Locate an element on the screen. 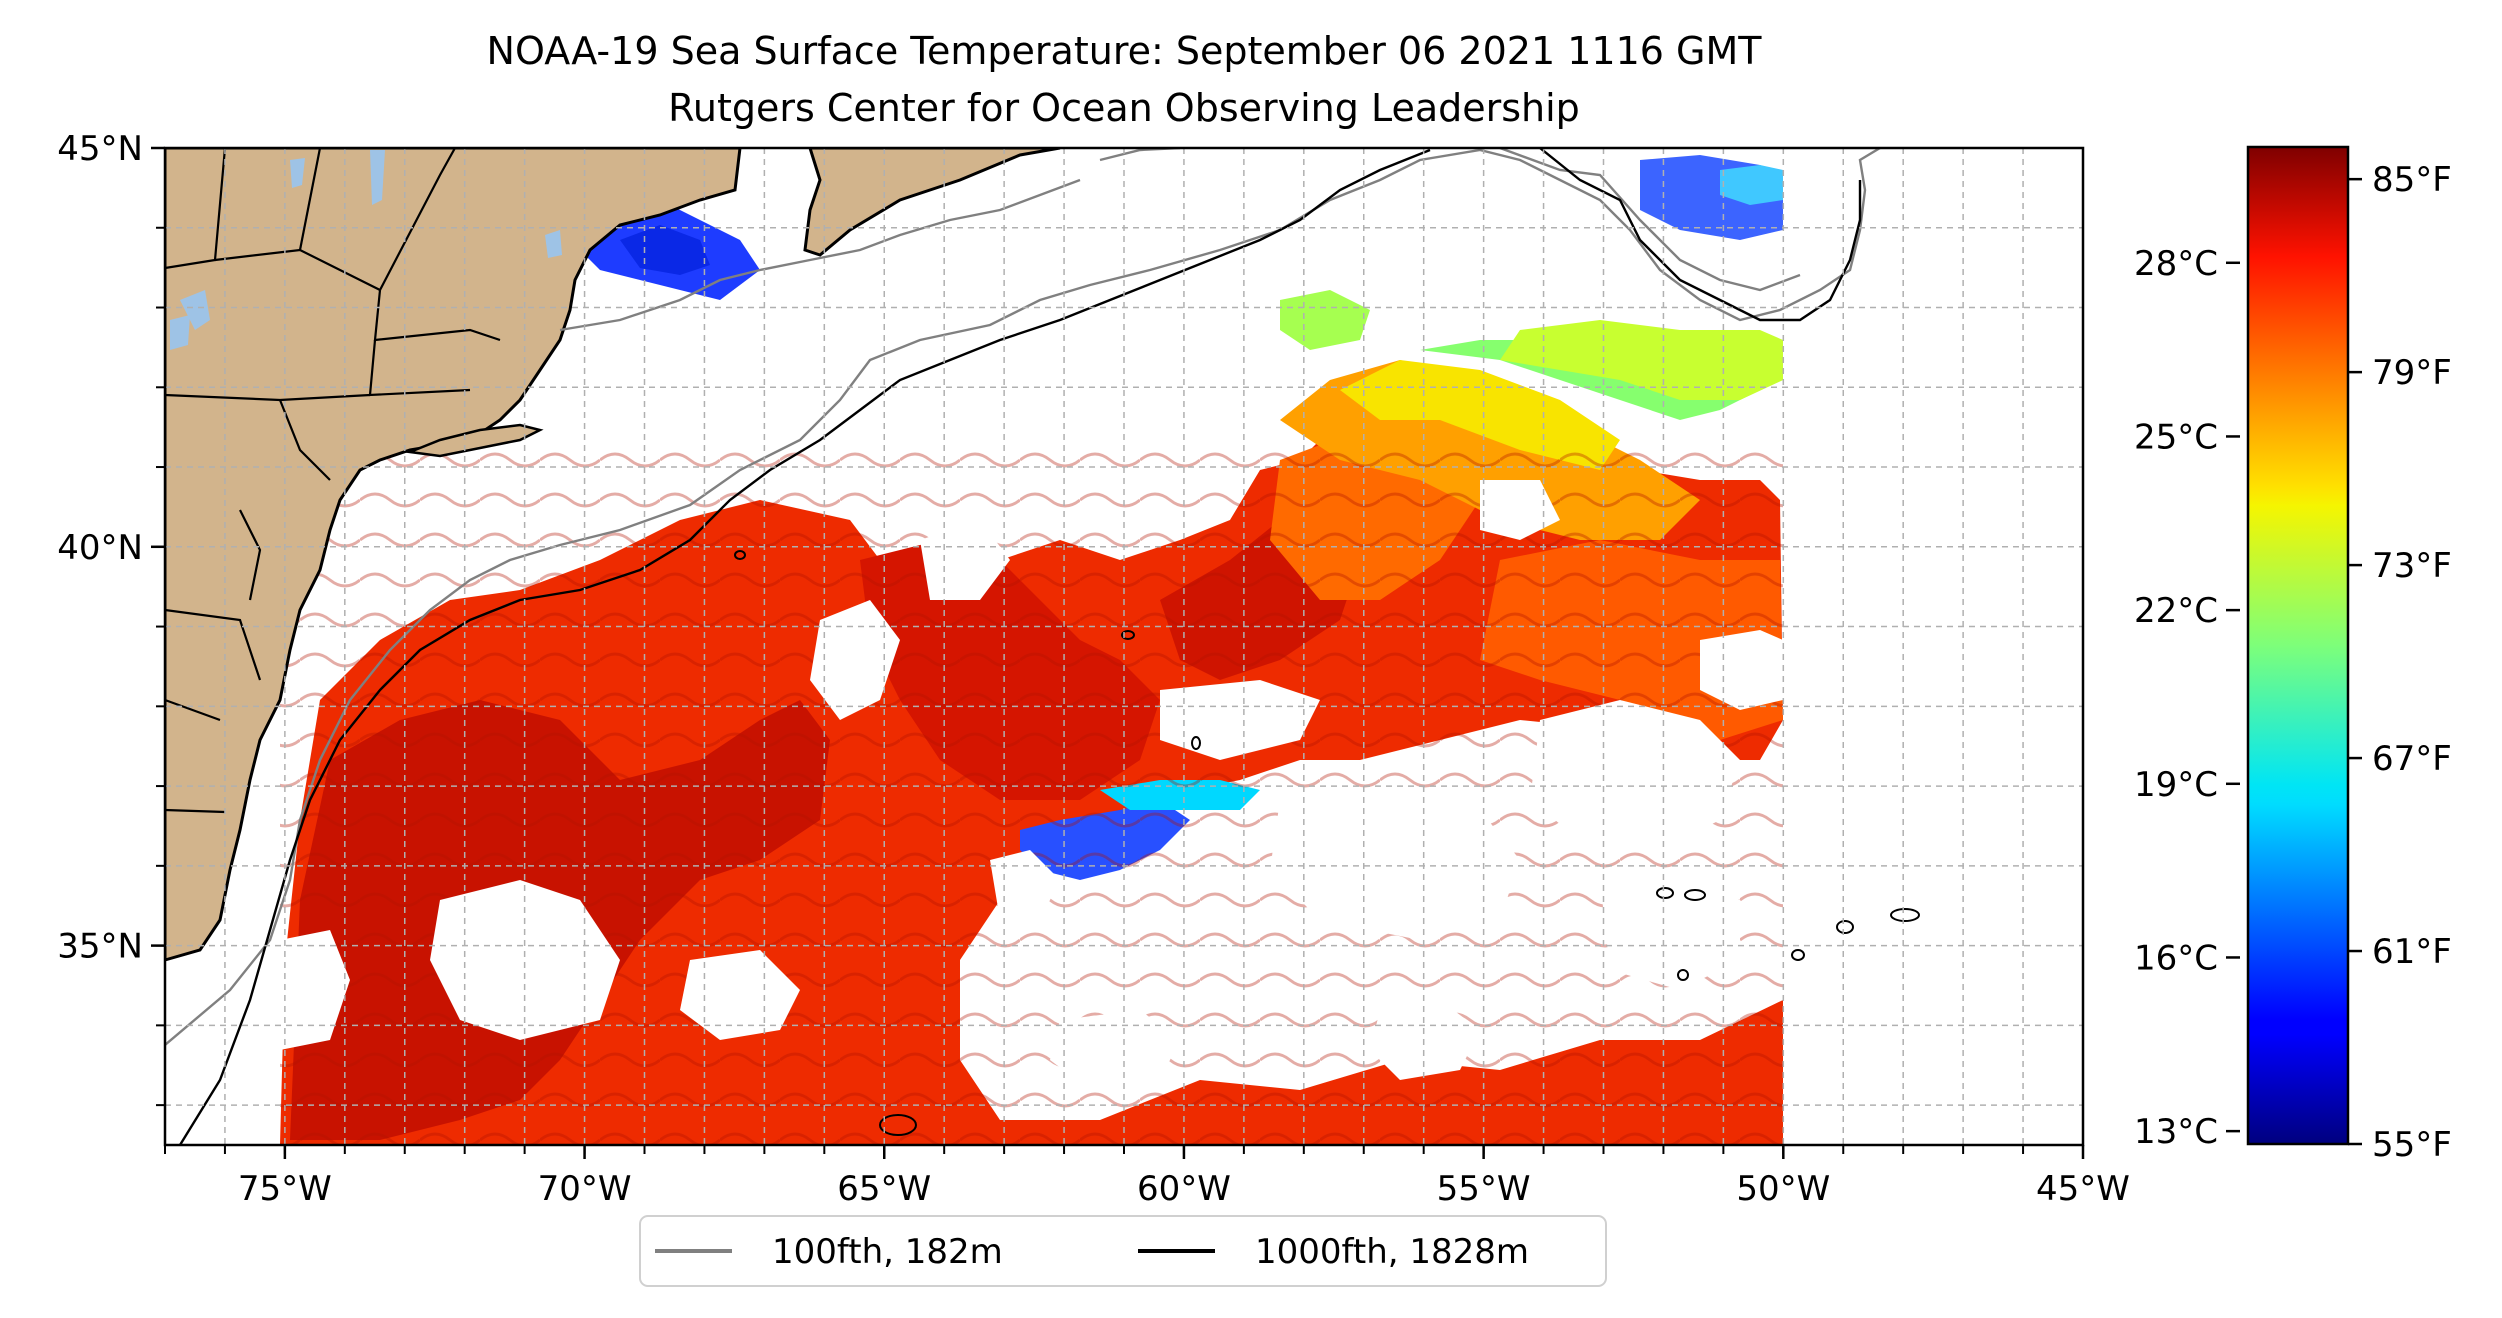 The height and width of the screenshot is (1318, 2502). x-tick-label: 65°W is located at coordinates (884, 1189).